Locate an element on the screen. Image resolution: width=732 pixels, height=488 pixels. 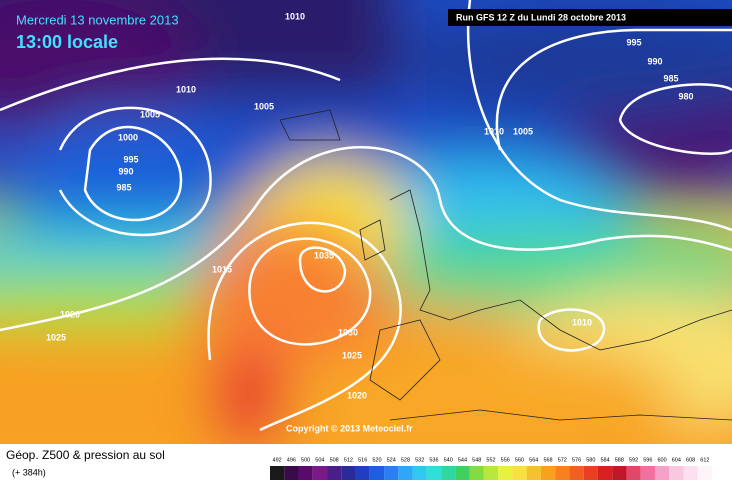
scale-label: 604 is located at coordinates (676, 460).